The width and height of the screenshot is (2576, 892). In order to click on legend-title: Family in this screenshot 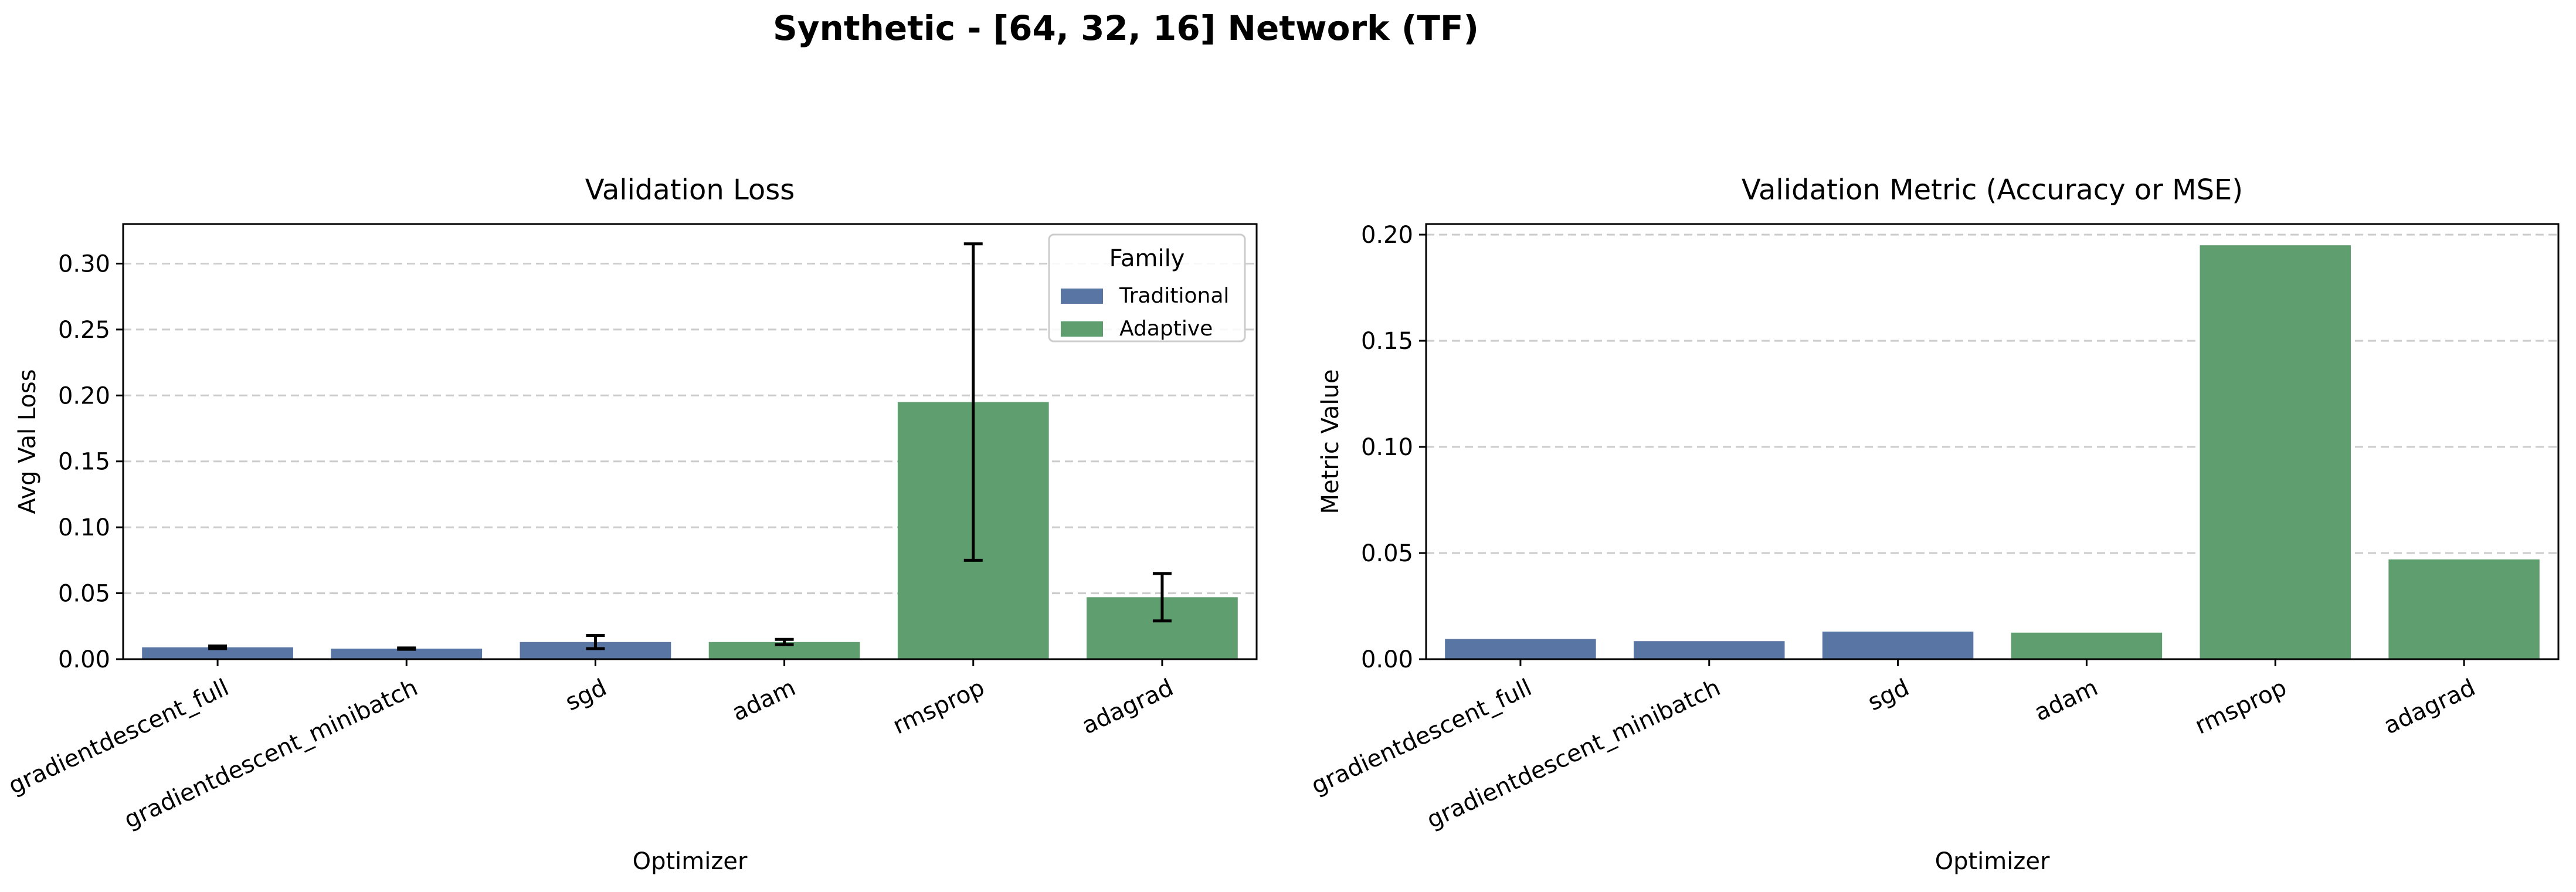, I will do `click(1147, 259)`.